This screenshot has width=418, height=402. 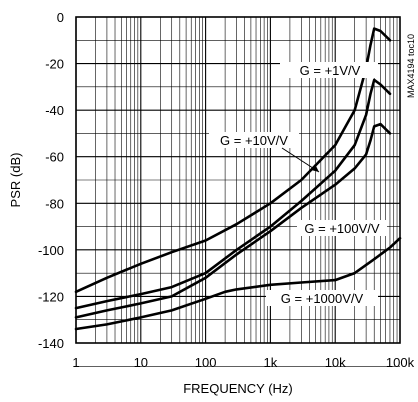 I want to click on label-arrowhead-g2, so click(x=315, y=168).